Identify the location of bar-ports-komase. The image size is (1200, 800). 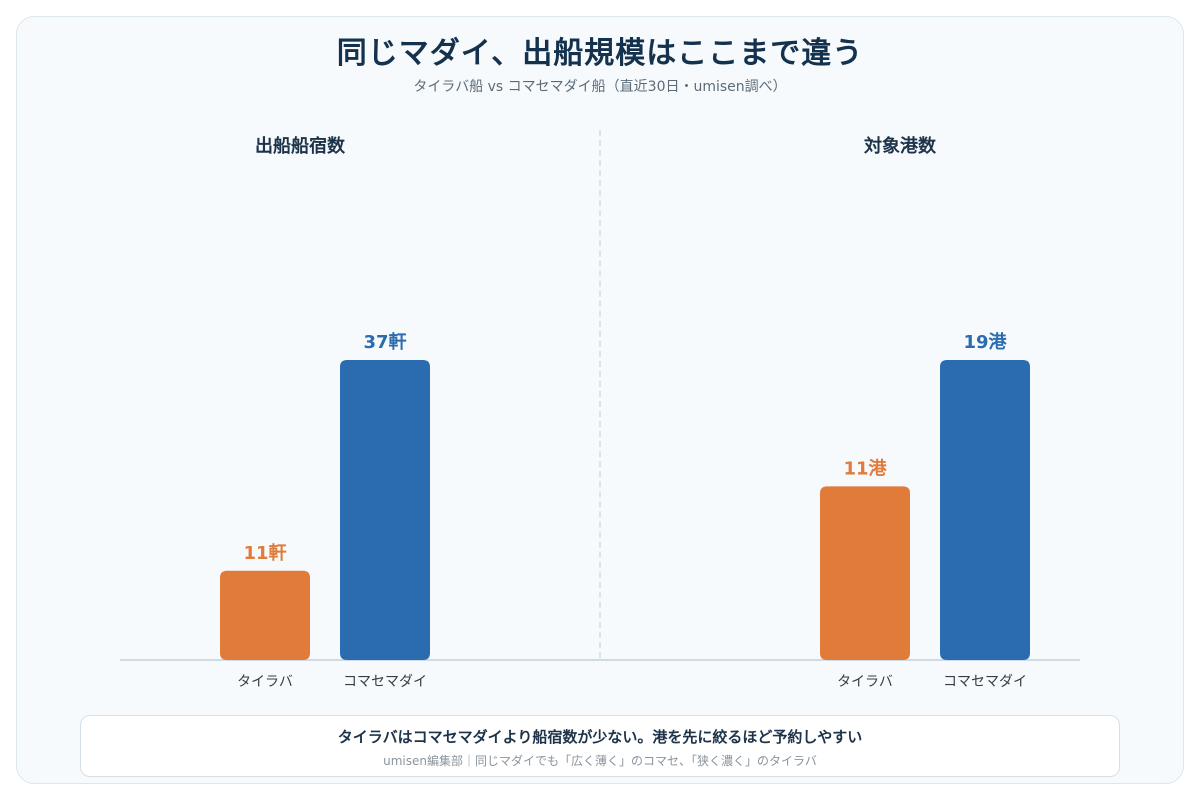
(985, 510).